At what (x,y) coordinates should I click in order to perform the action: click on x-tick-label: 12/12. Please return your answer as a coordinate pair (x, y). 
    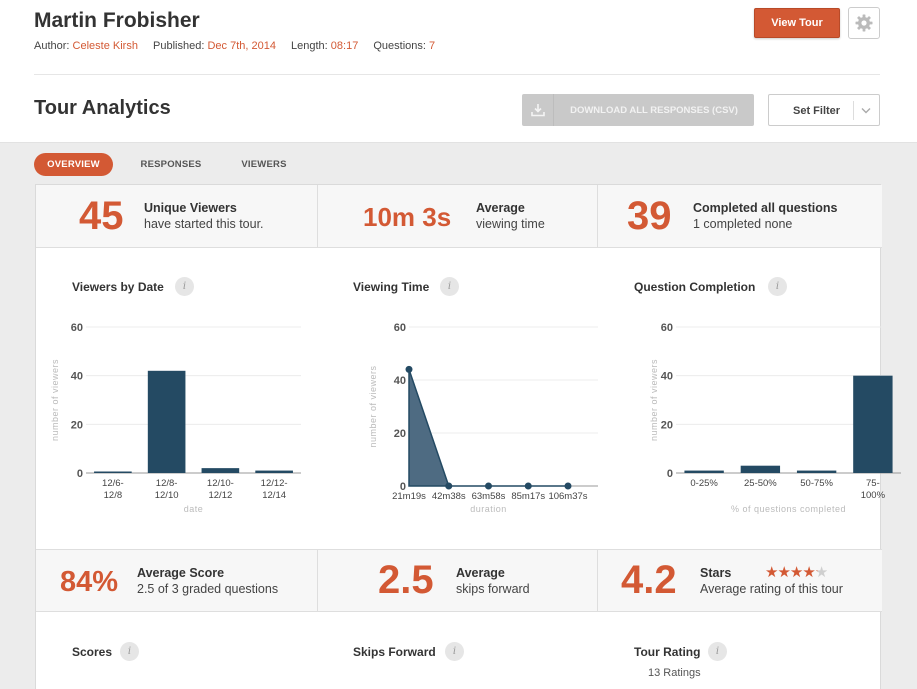
    Looking at the image, I should click on (220, 495).